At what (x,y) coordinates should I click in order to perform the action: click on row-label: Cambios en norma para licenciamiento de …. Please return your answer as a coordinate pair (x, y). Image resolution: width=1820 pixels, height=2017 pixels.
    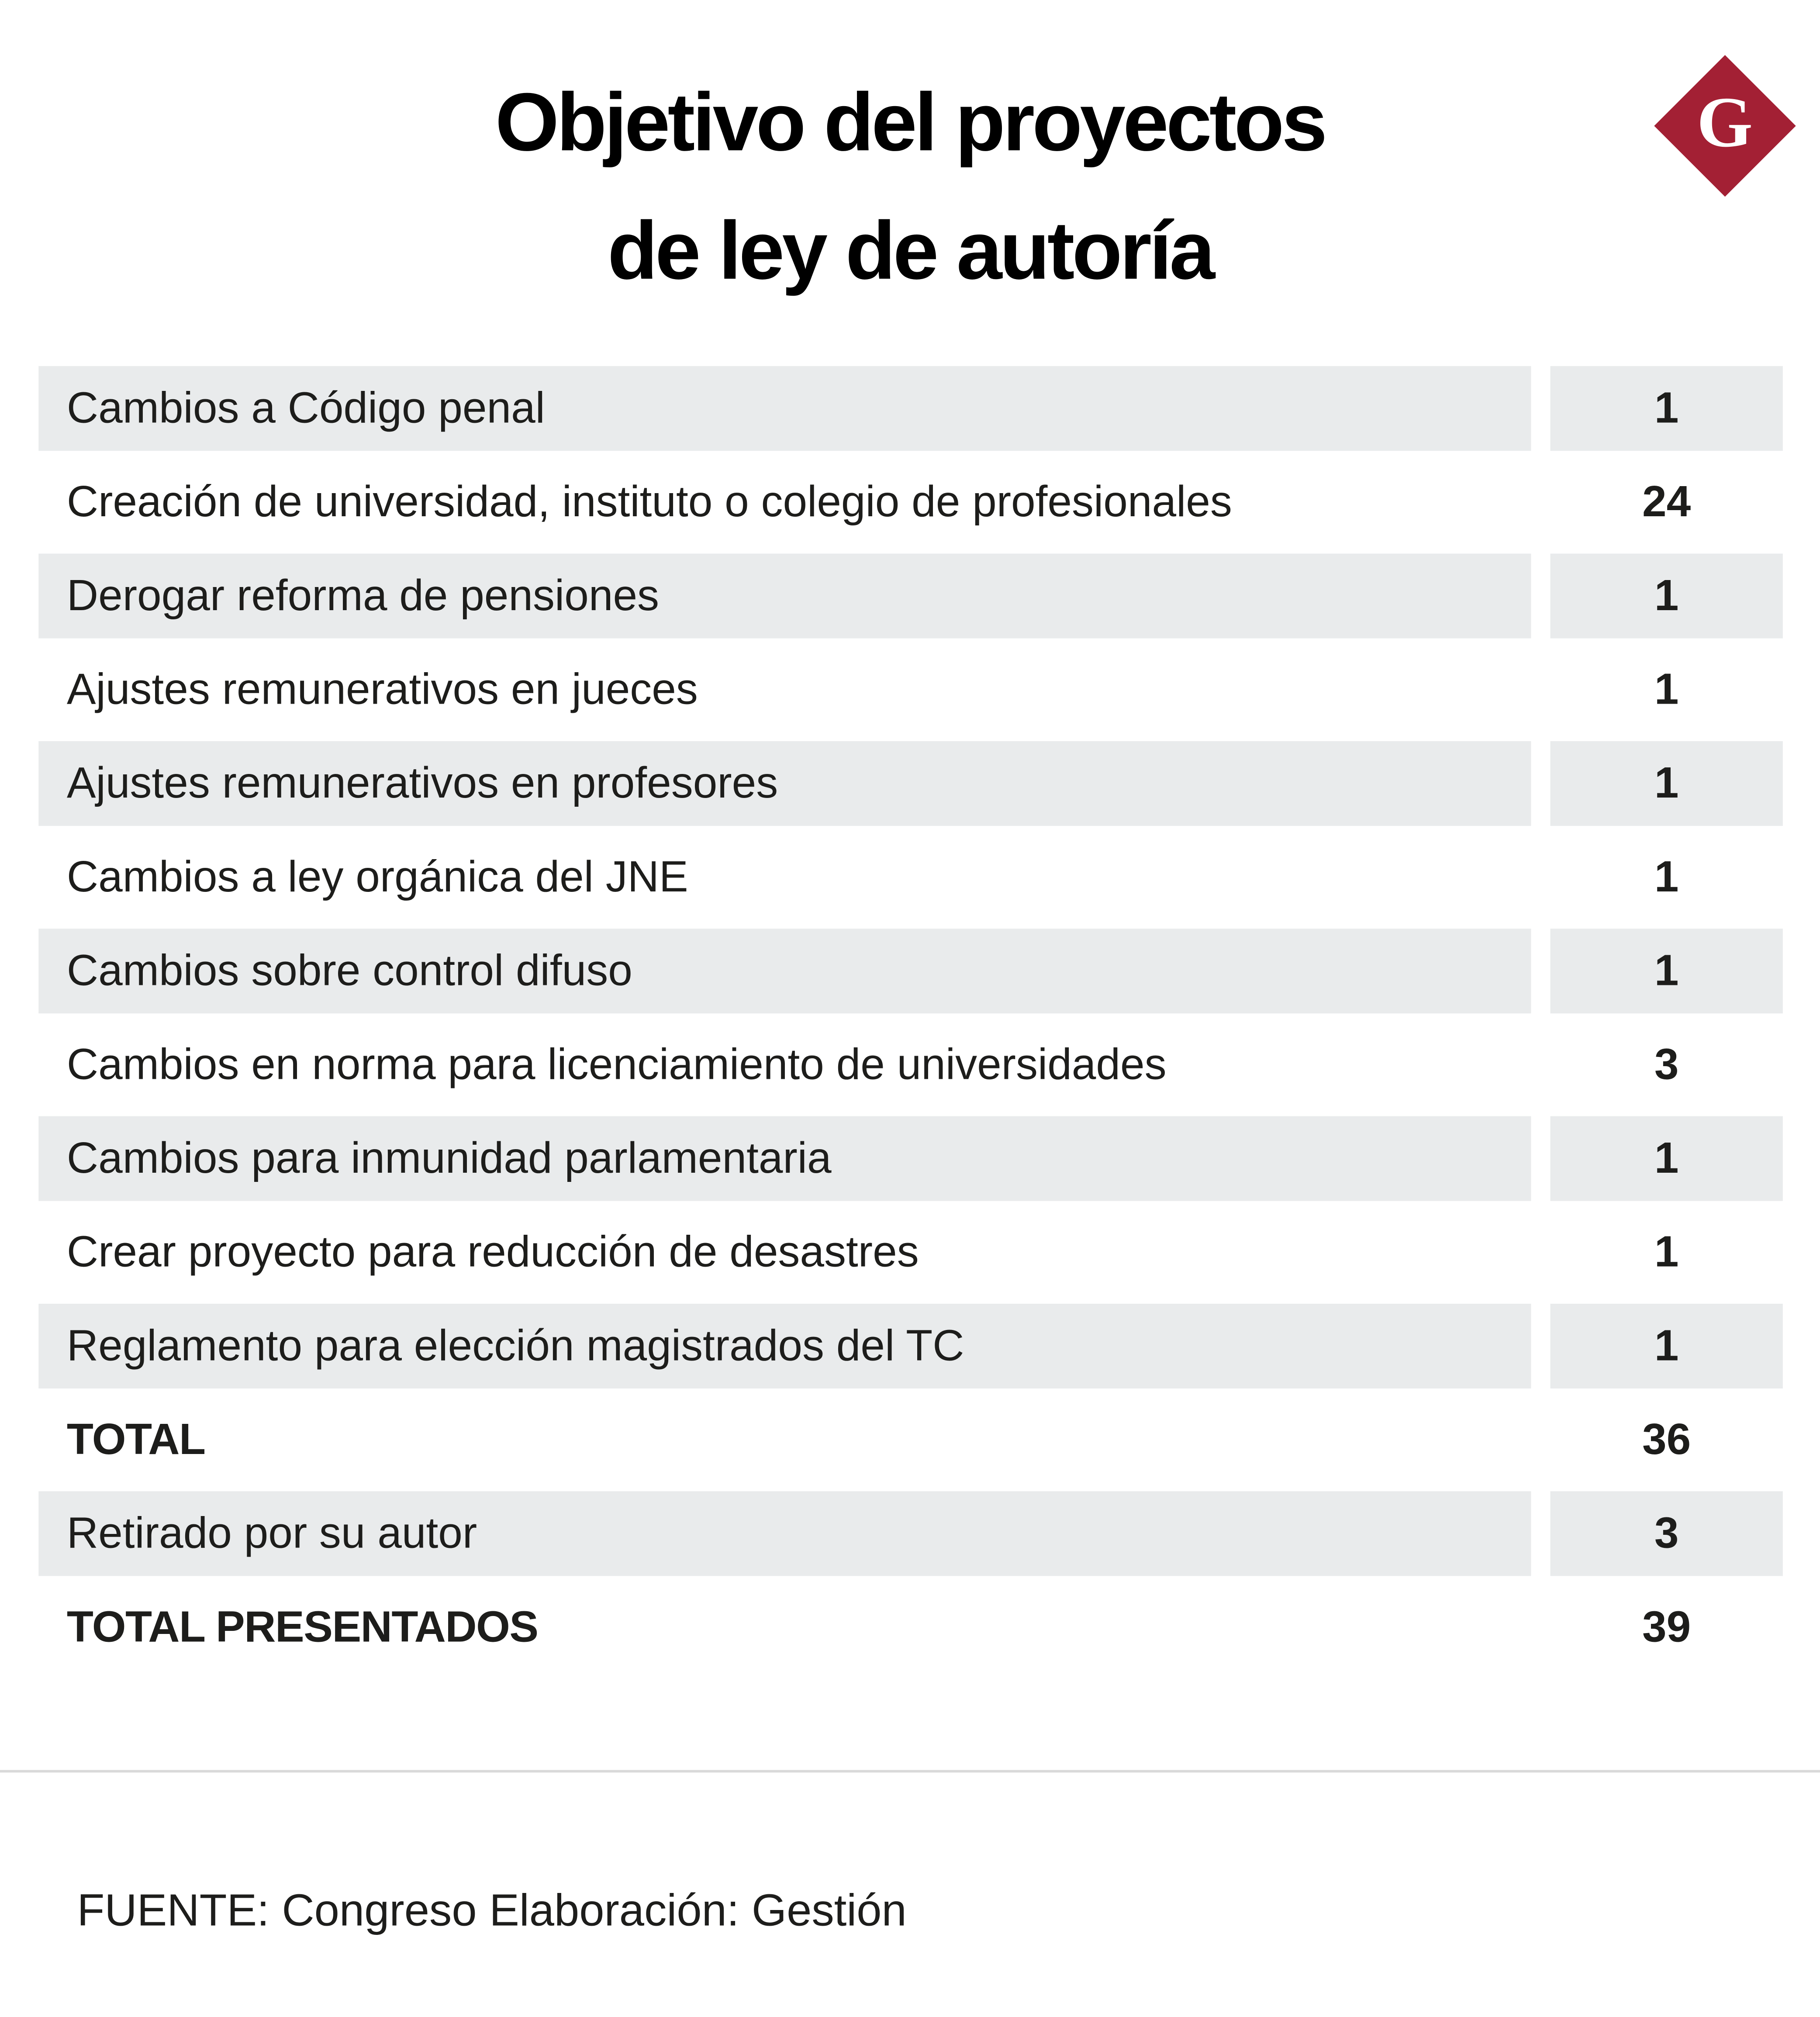
    Looking at the image, I should click on (616, 1064).